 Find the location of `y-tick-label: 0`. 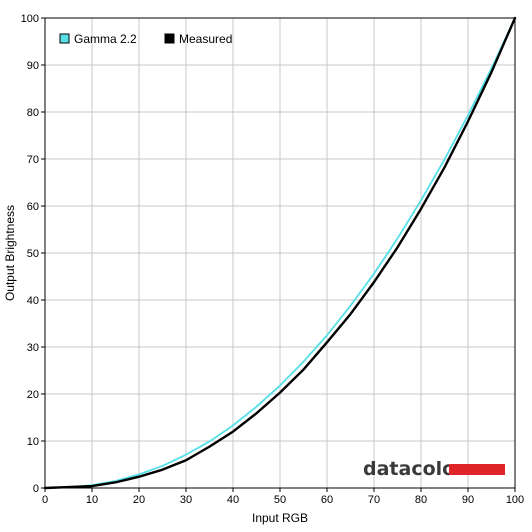

y-tick-label: 0 is located at coordinates (36, 489).